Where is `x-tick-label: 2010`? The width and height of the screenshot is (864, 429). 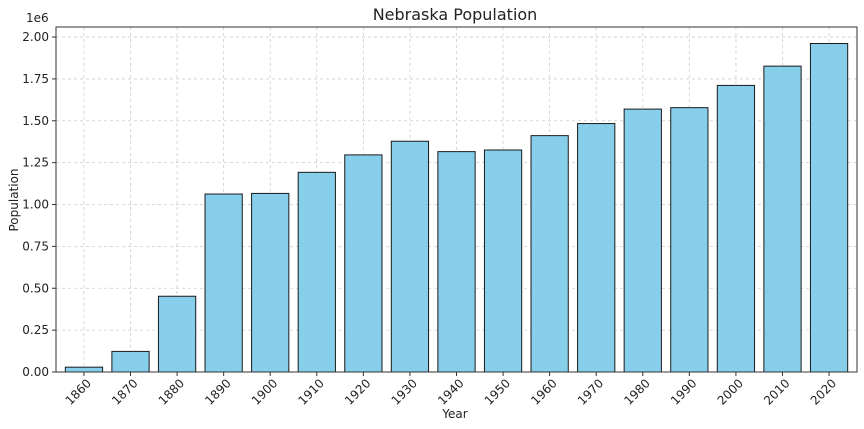 x-tick-label: 2010 is located at coordinates (776, 391).